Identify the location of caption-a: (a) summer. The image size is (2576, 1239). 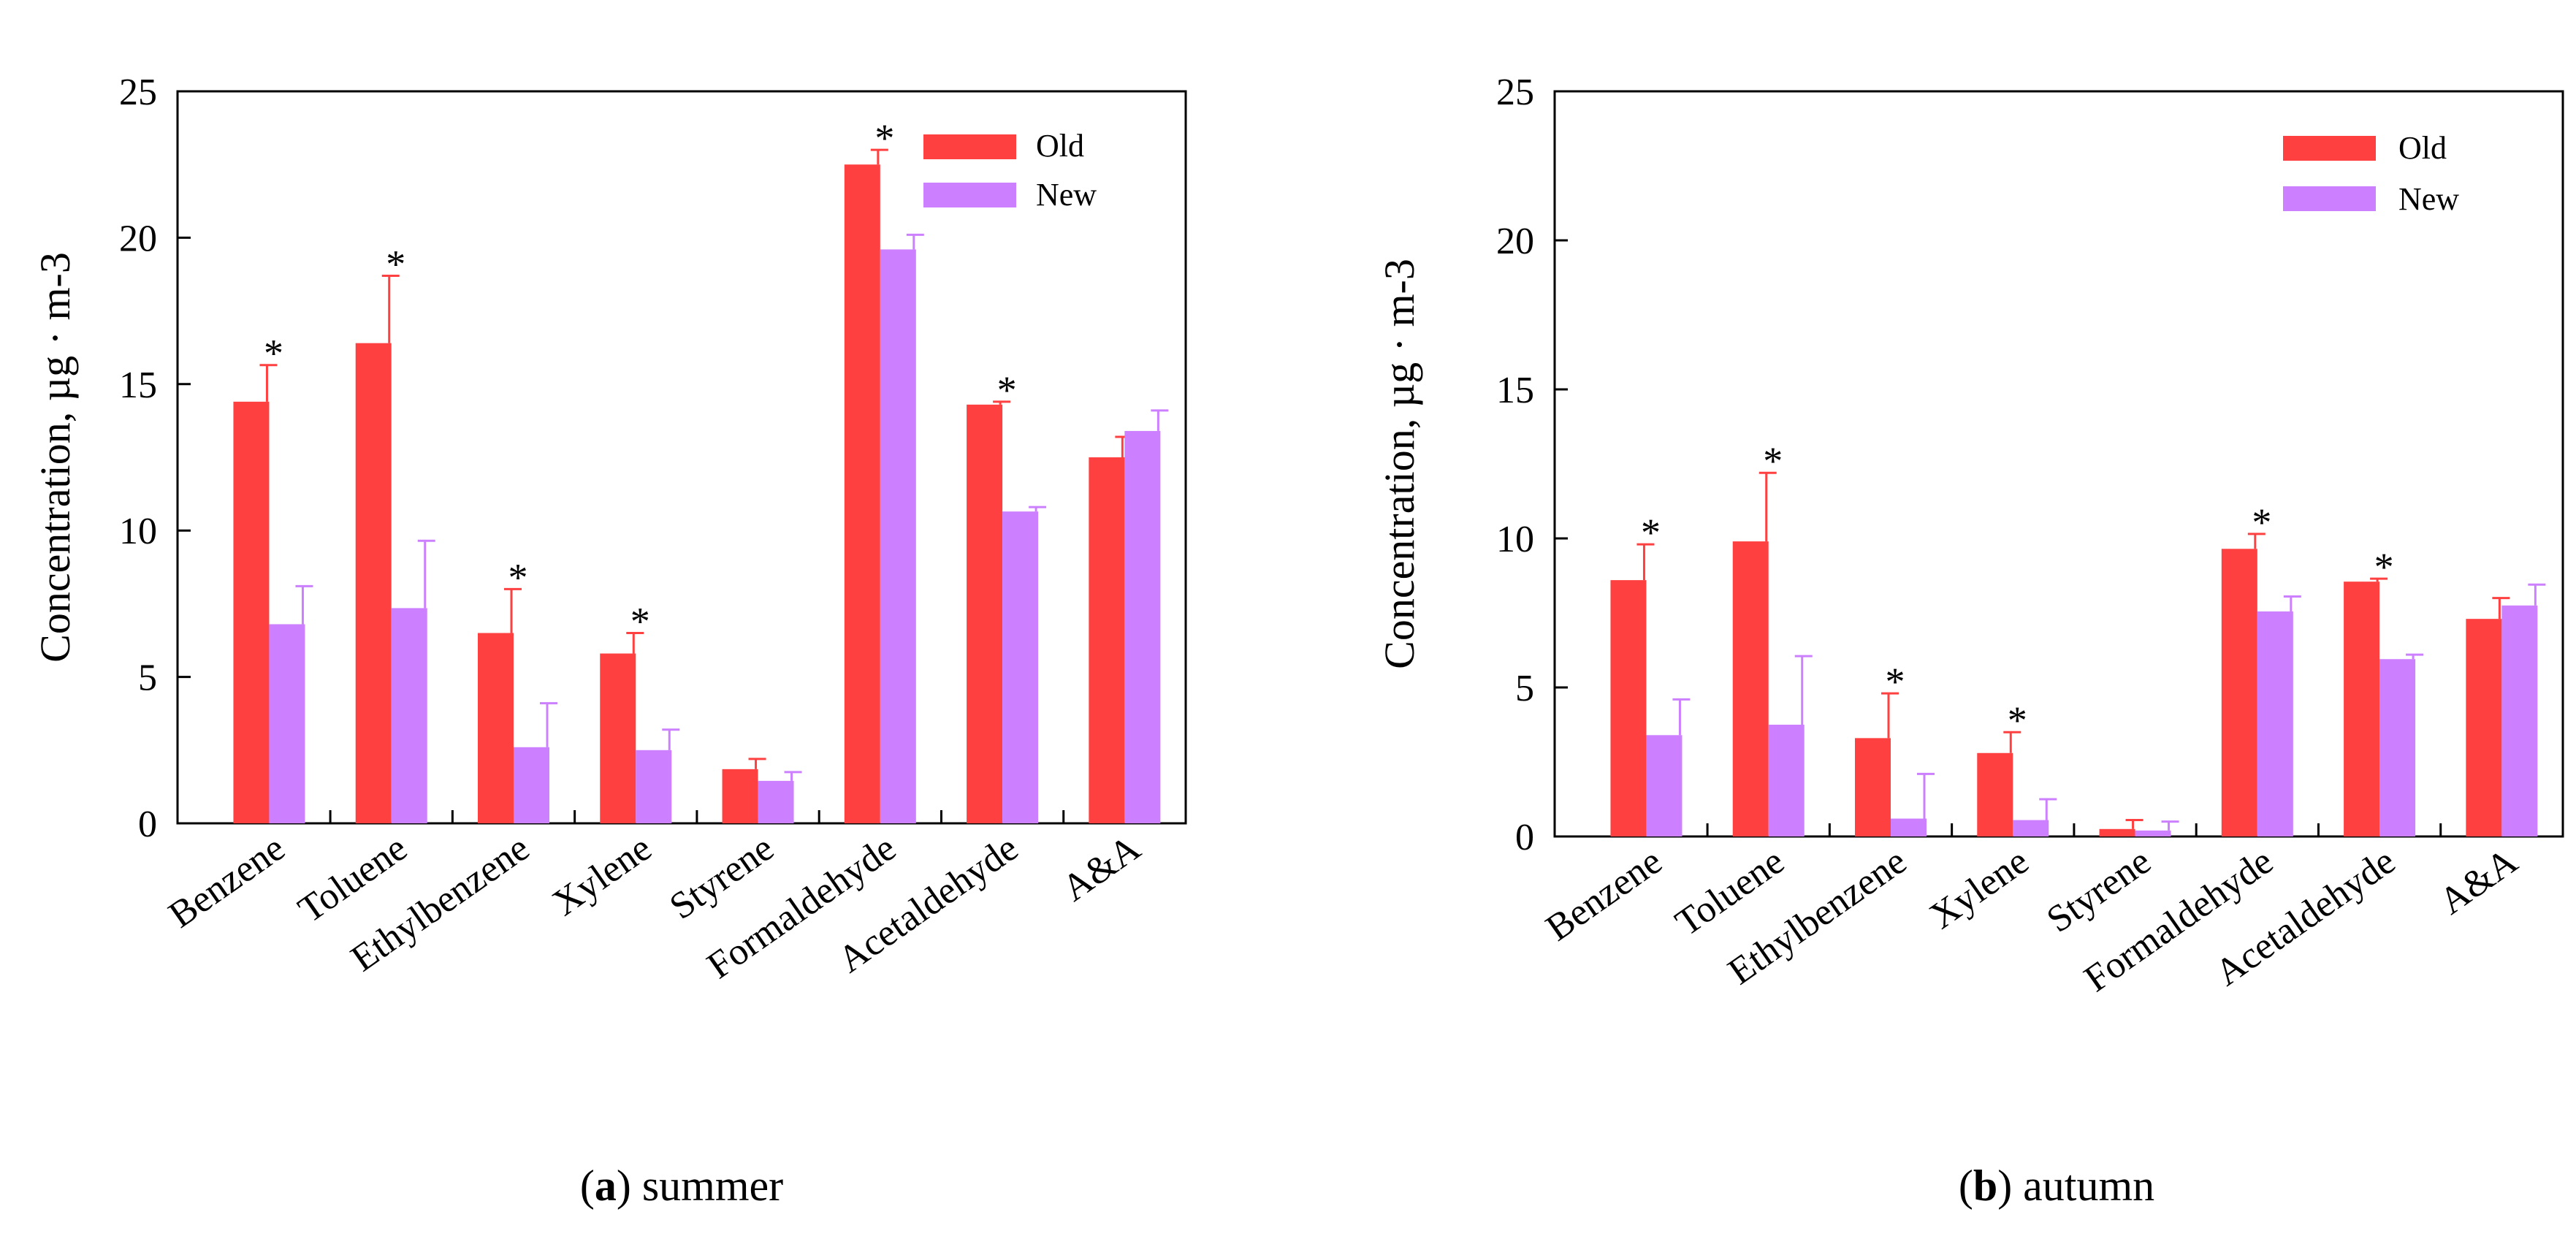
(681, 1186).